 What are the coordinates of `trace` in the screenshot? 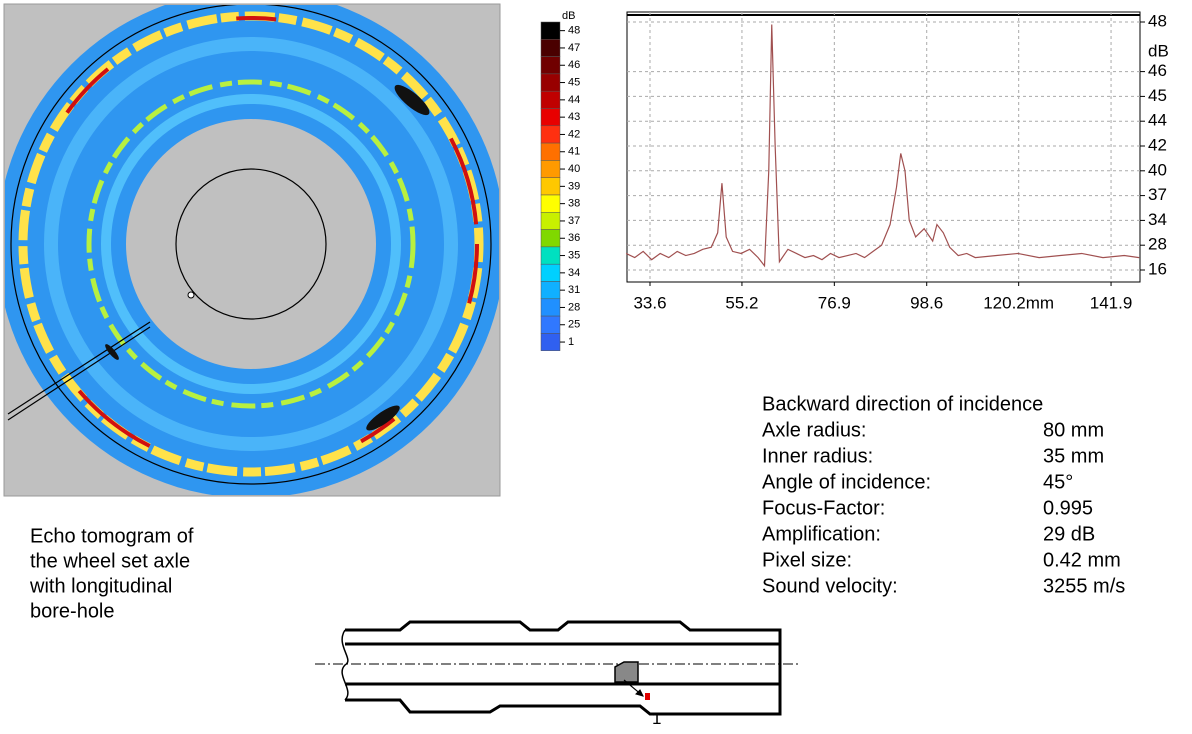 It's located at (882, 146).